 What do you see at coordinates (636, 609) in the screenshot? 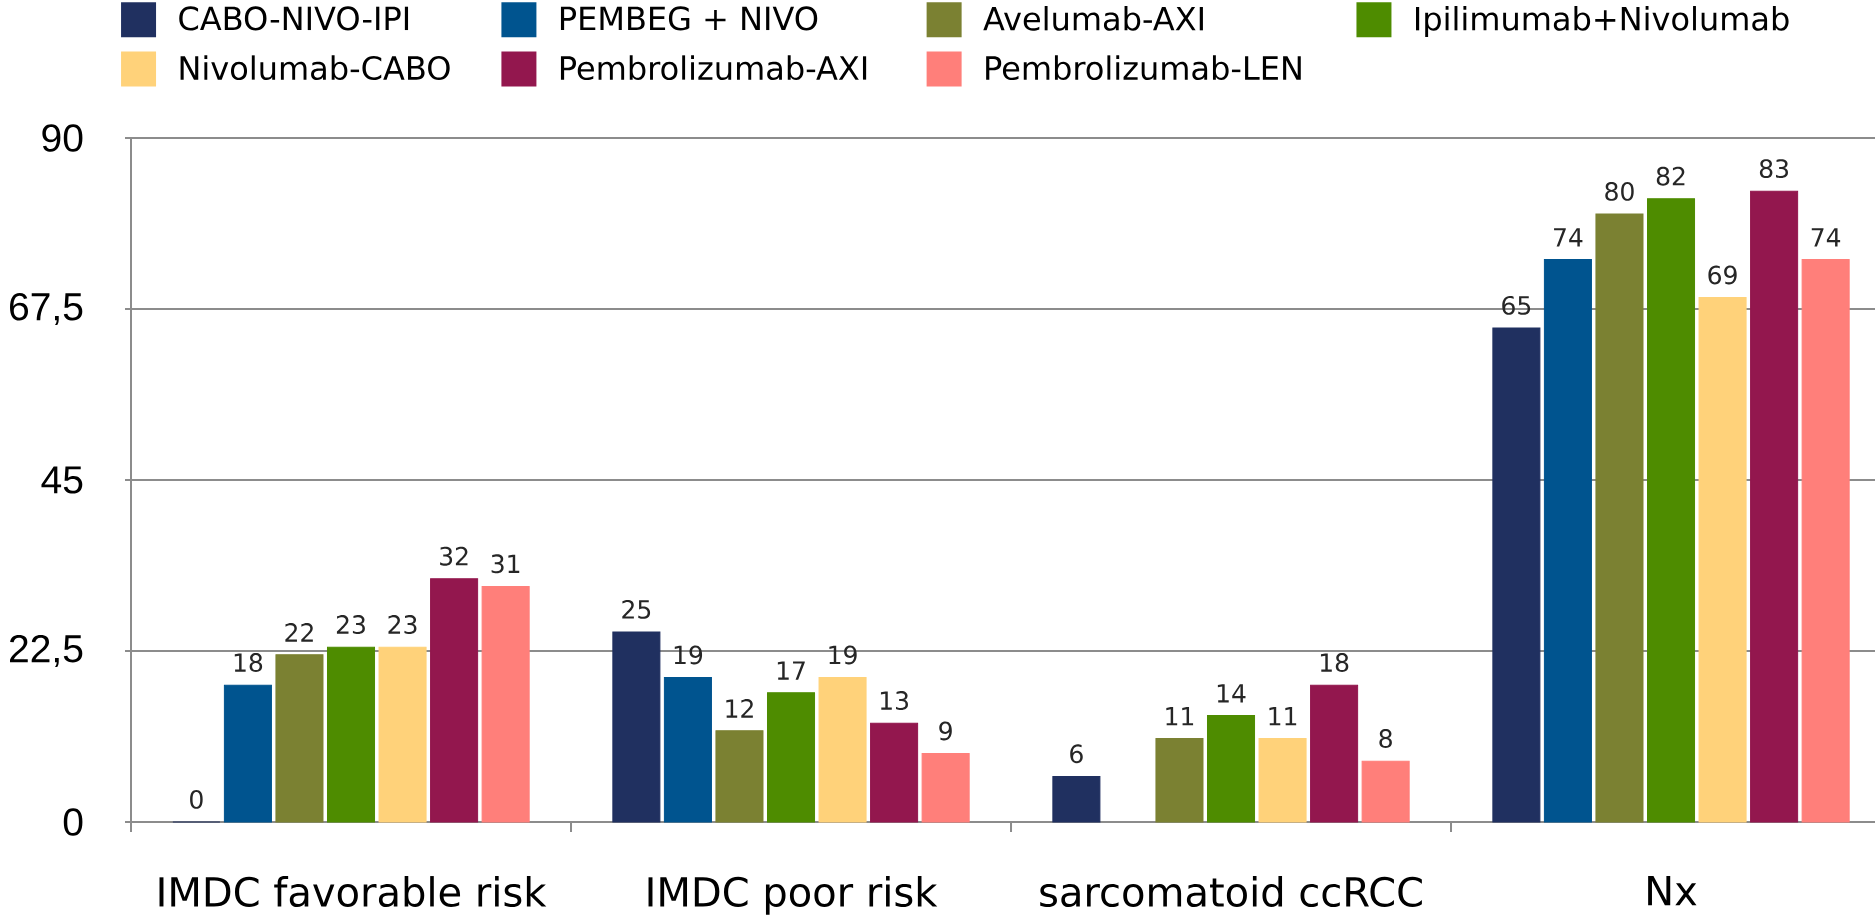
I see `data-label: 25` at bounding box center [636, 609].